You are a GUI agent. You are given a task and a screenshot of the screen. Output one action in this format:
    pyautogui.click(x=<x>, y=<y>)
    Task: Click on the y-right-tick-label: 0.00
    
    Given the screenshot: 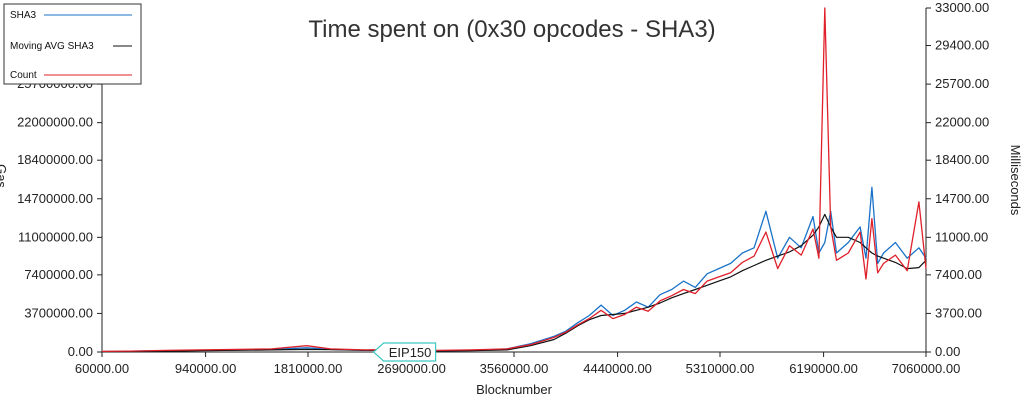 What is the action you would take?
    pyautogui.click(x=947, y=351)
    